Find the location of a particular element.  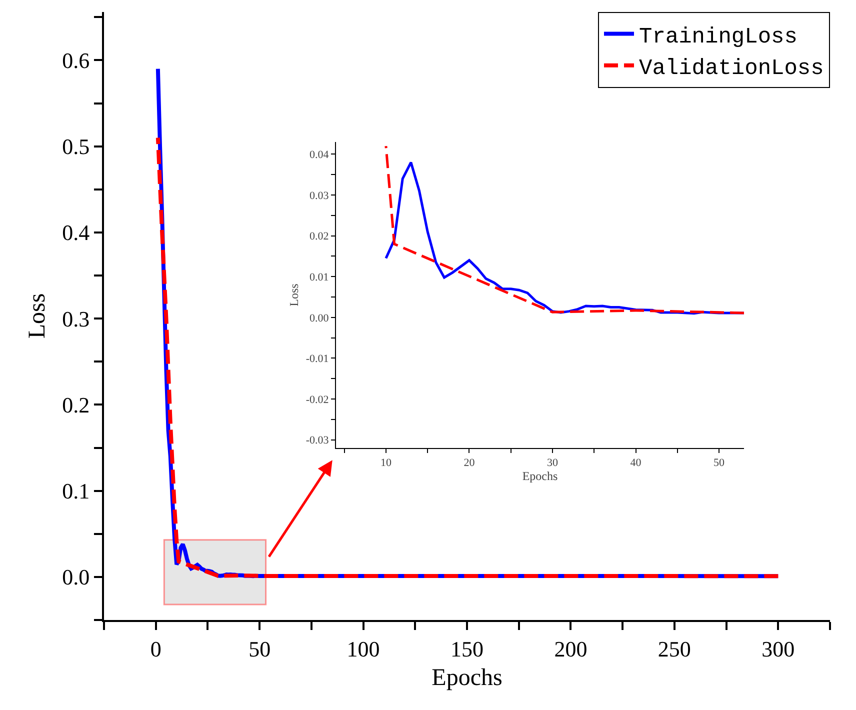

y-tick-label: 0.00 is located at coordinates (320, 318).